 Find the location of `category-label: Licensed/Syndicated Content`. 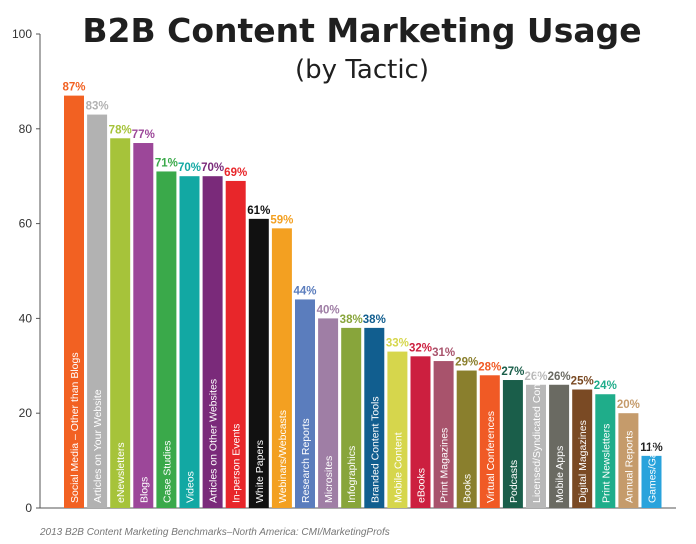

category-label: Licensed/Syndicated Content is located at coordinates (537, 434).